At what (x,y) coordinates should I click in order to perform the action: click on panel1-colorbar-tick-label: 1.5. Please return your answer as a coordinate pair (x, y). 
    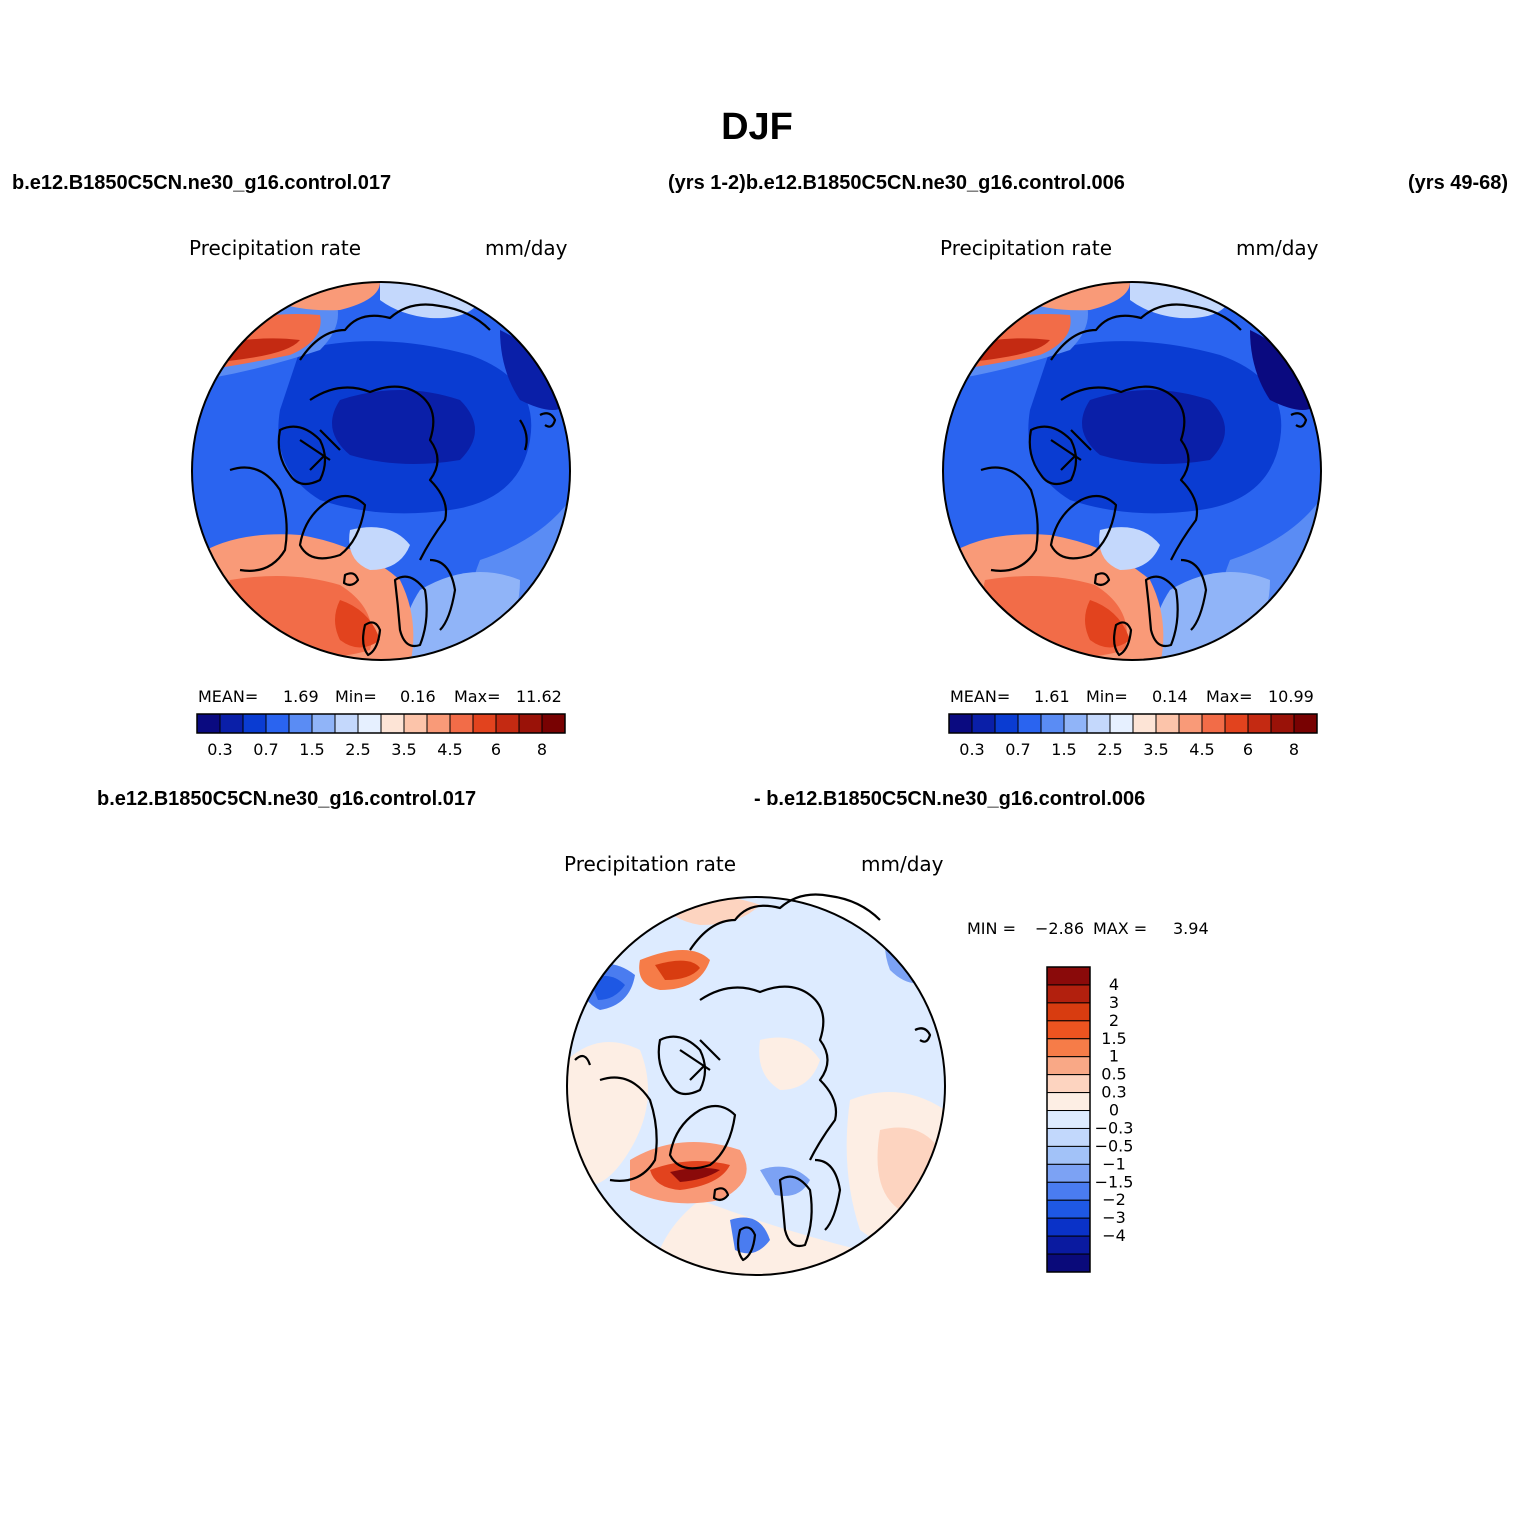
    Looking at the image, I should click on (311, 749).